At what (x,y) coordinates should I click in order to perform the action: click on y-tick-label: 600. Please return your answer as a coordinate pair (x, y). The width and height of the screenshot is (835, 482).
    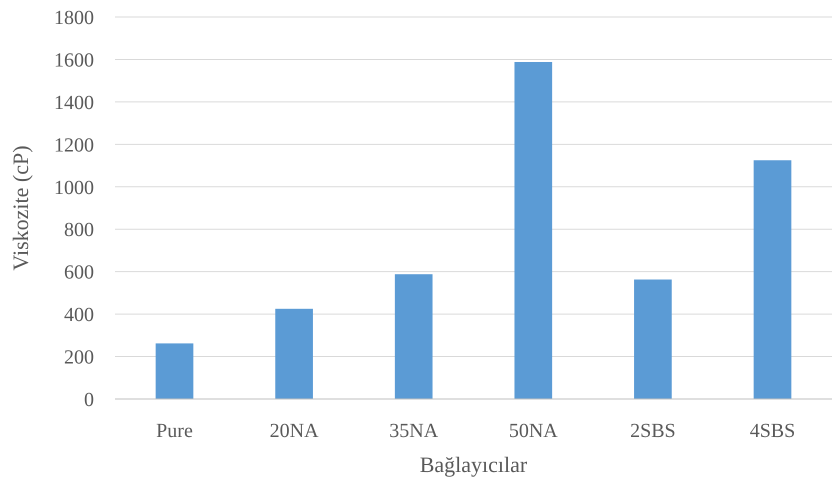
    Looking at the image, I should click on (79, 273).